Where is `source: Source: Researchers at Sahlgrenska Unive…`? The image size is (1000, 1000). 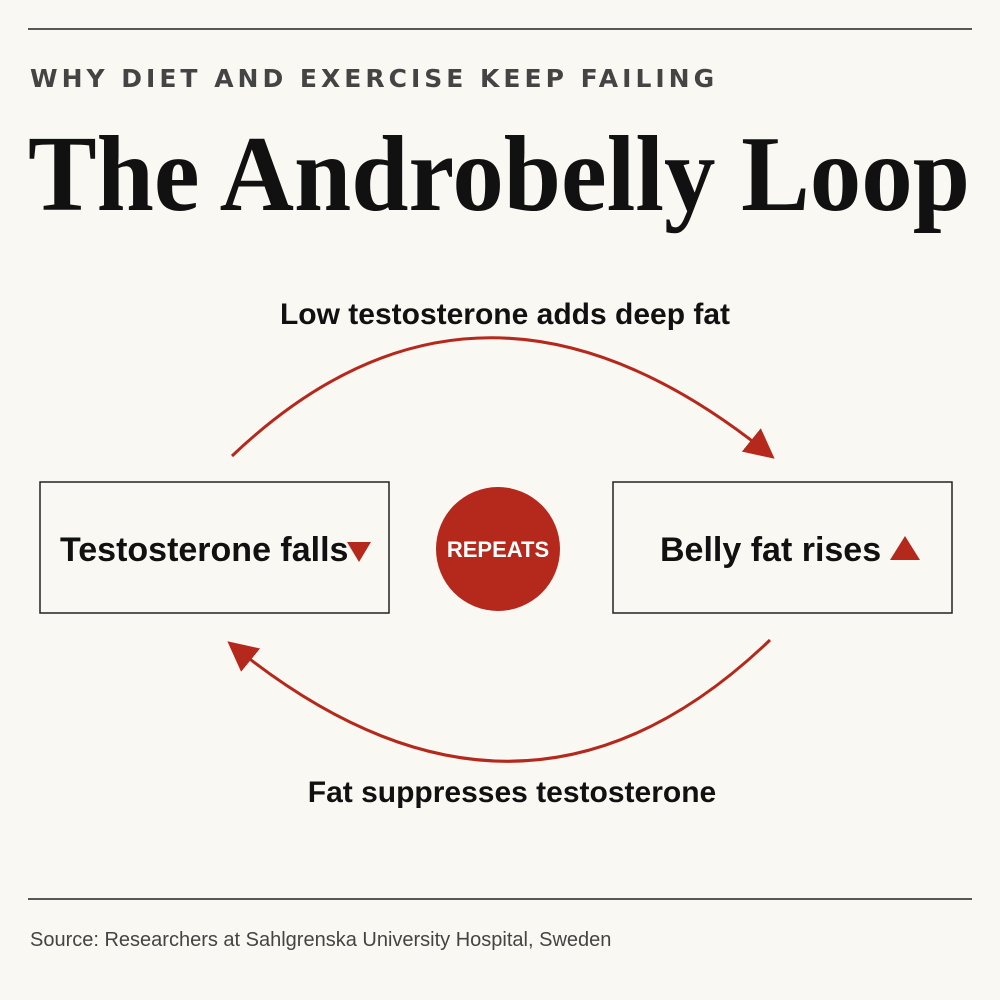 source: Source: Researchers at Sahlgrenska Unive… is located at coordinates (320, 940).